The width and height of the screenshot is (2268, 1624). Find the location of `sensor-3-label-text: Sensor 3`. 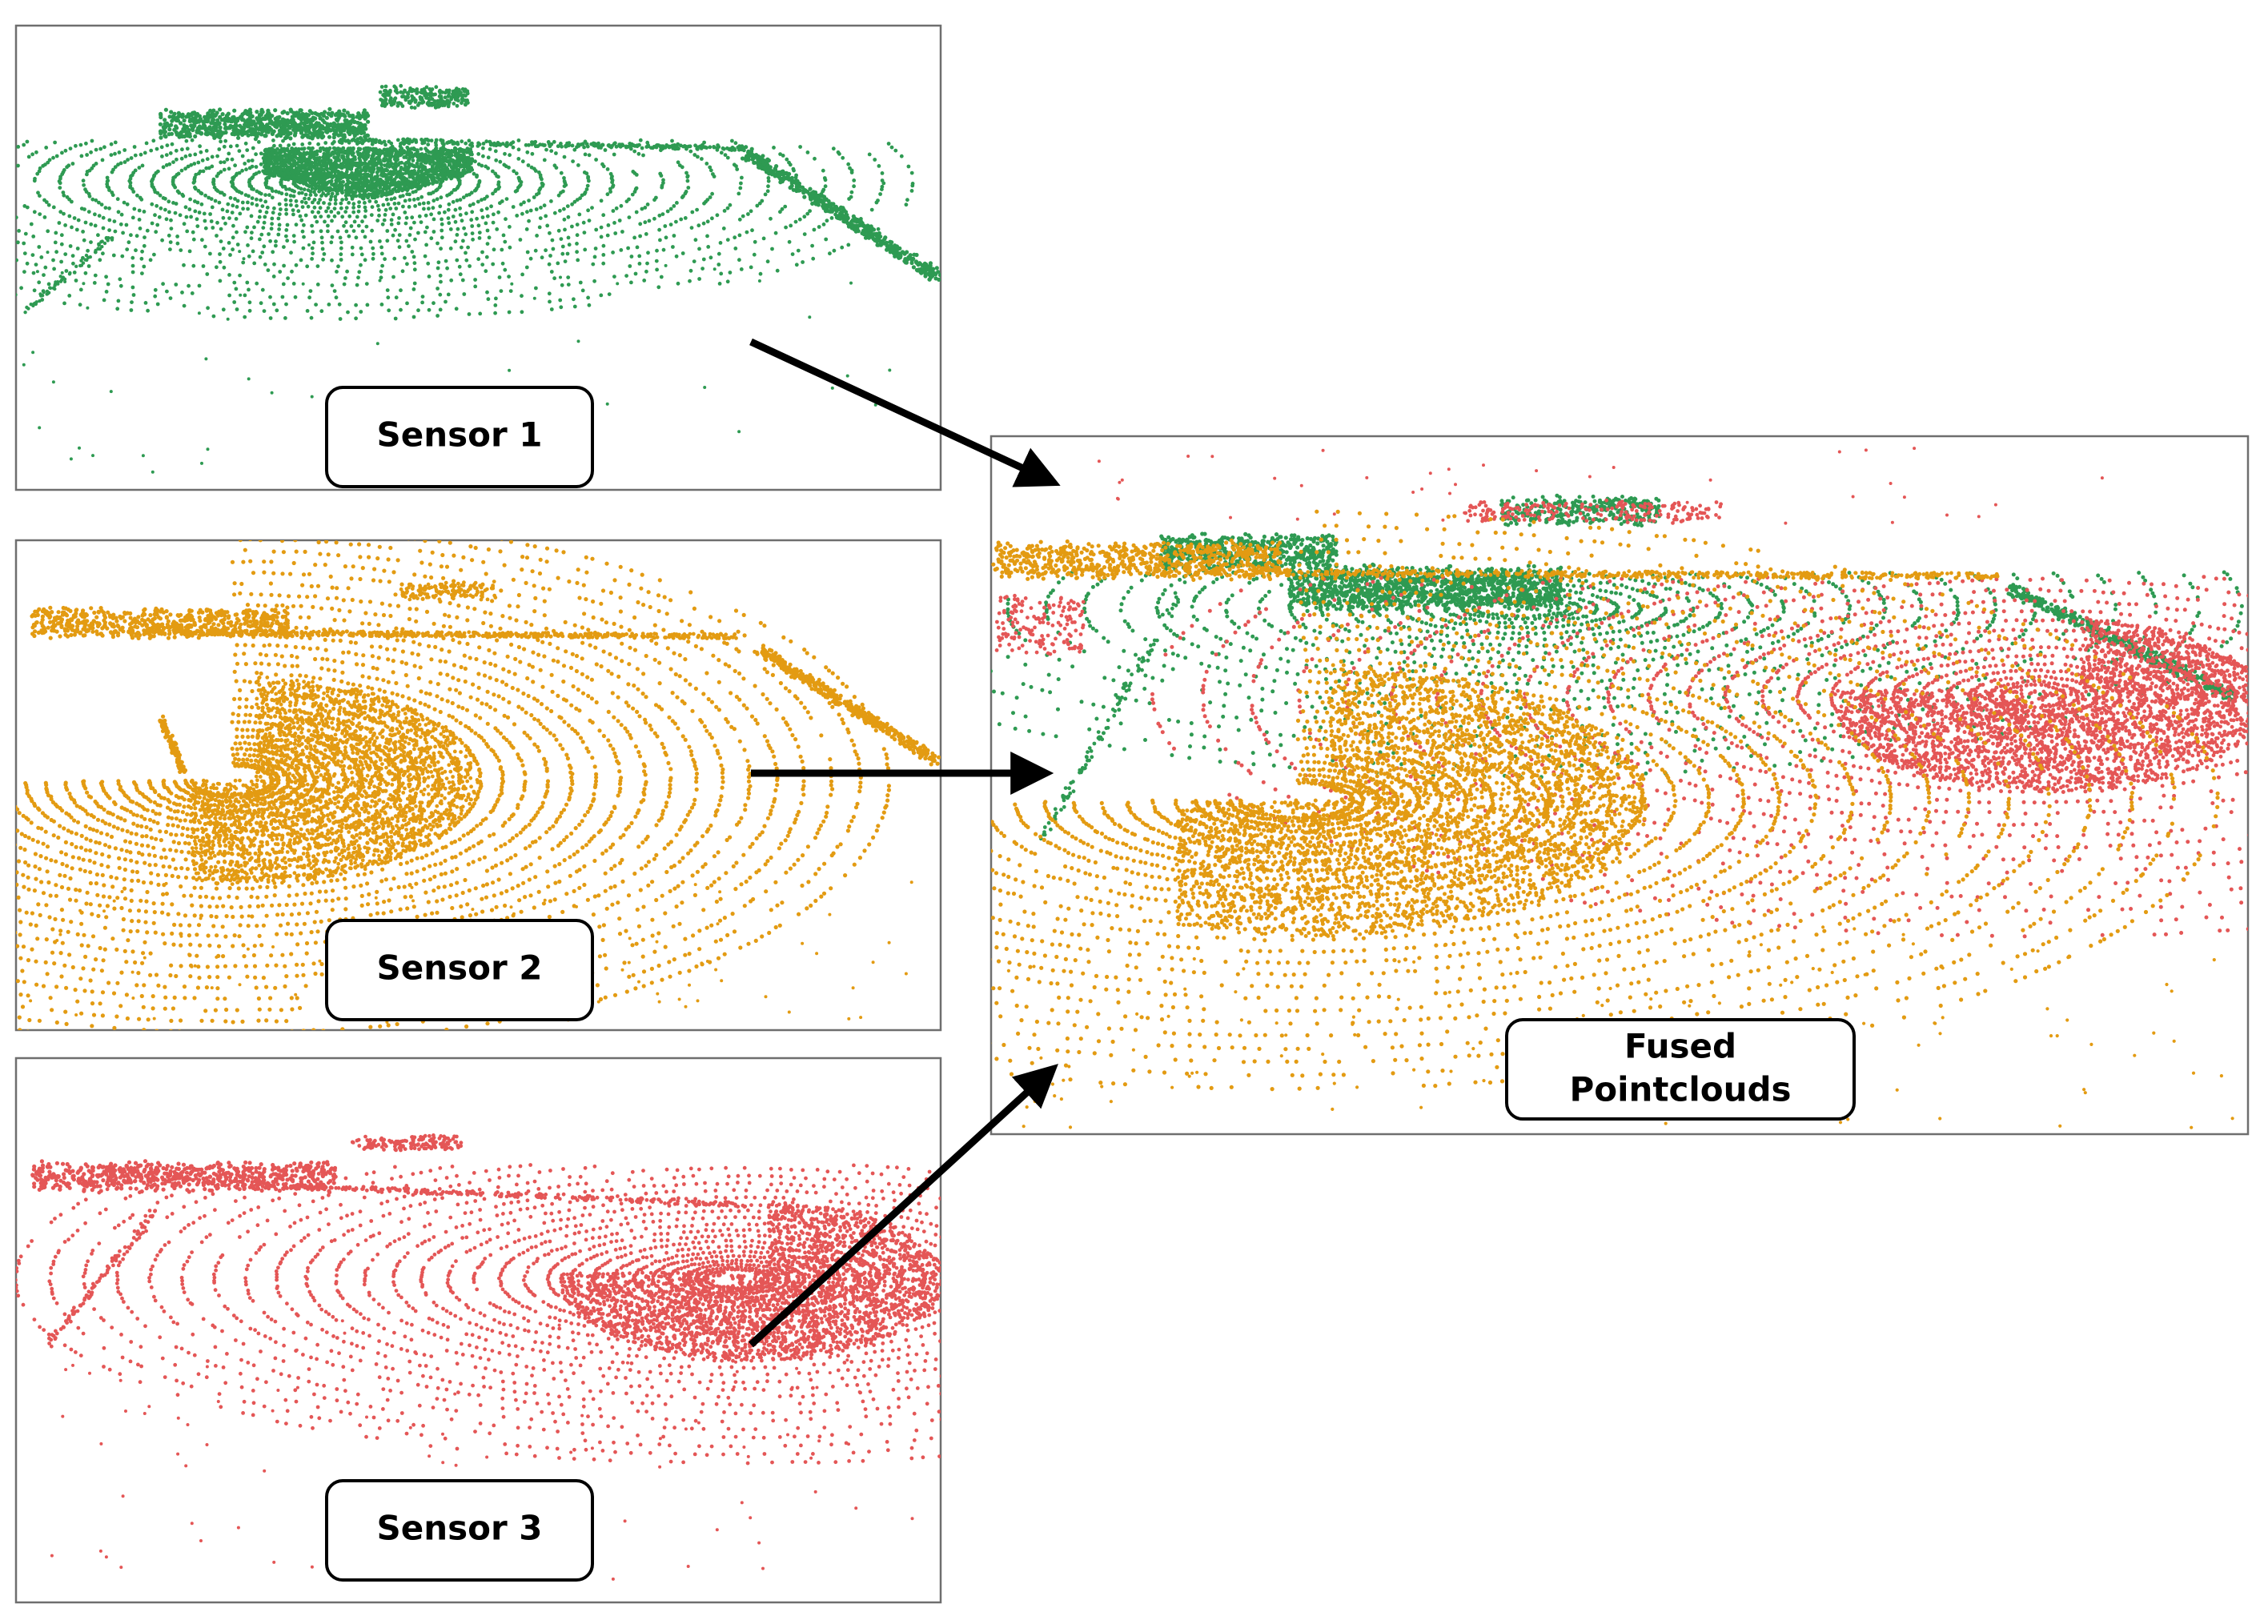

sensor-3-label-text: Sensor 3 is located at coordinates (459, 1528).